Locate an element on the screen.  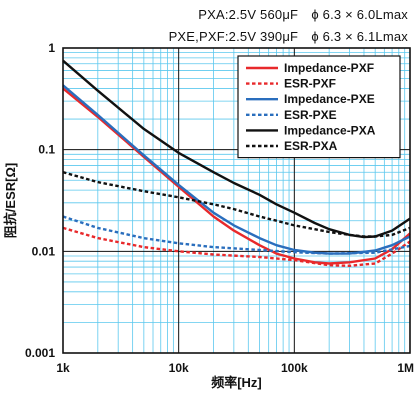
y-tick-label: 0.01 is located at coordinates (44, 251).